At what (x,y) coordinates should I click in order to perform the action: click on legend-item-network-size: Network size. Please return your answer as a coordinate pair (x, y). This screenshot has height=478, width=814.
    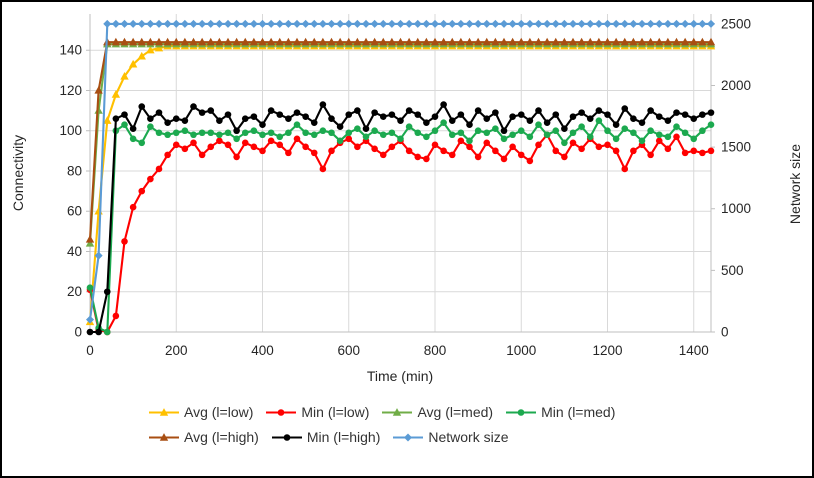
    Looking at the image, I should click on (450, 437).